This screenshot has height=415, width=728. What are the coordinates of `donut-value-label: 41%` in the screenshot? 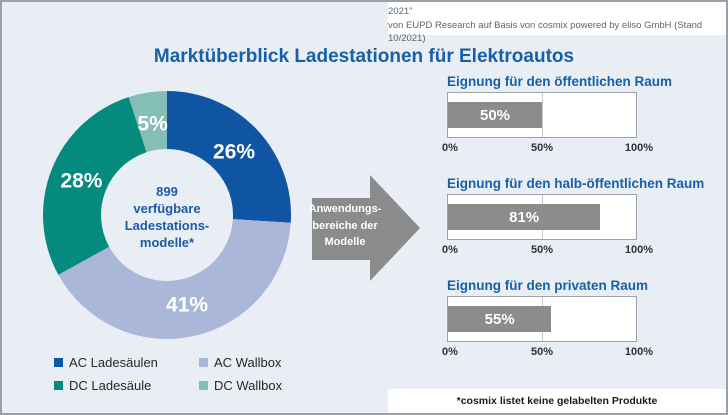 It's located at (187, 304).